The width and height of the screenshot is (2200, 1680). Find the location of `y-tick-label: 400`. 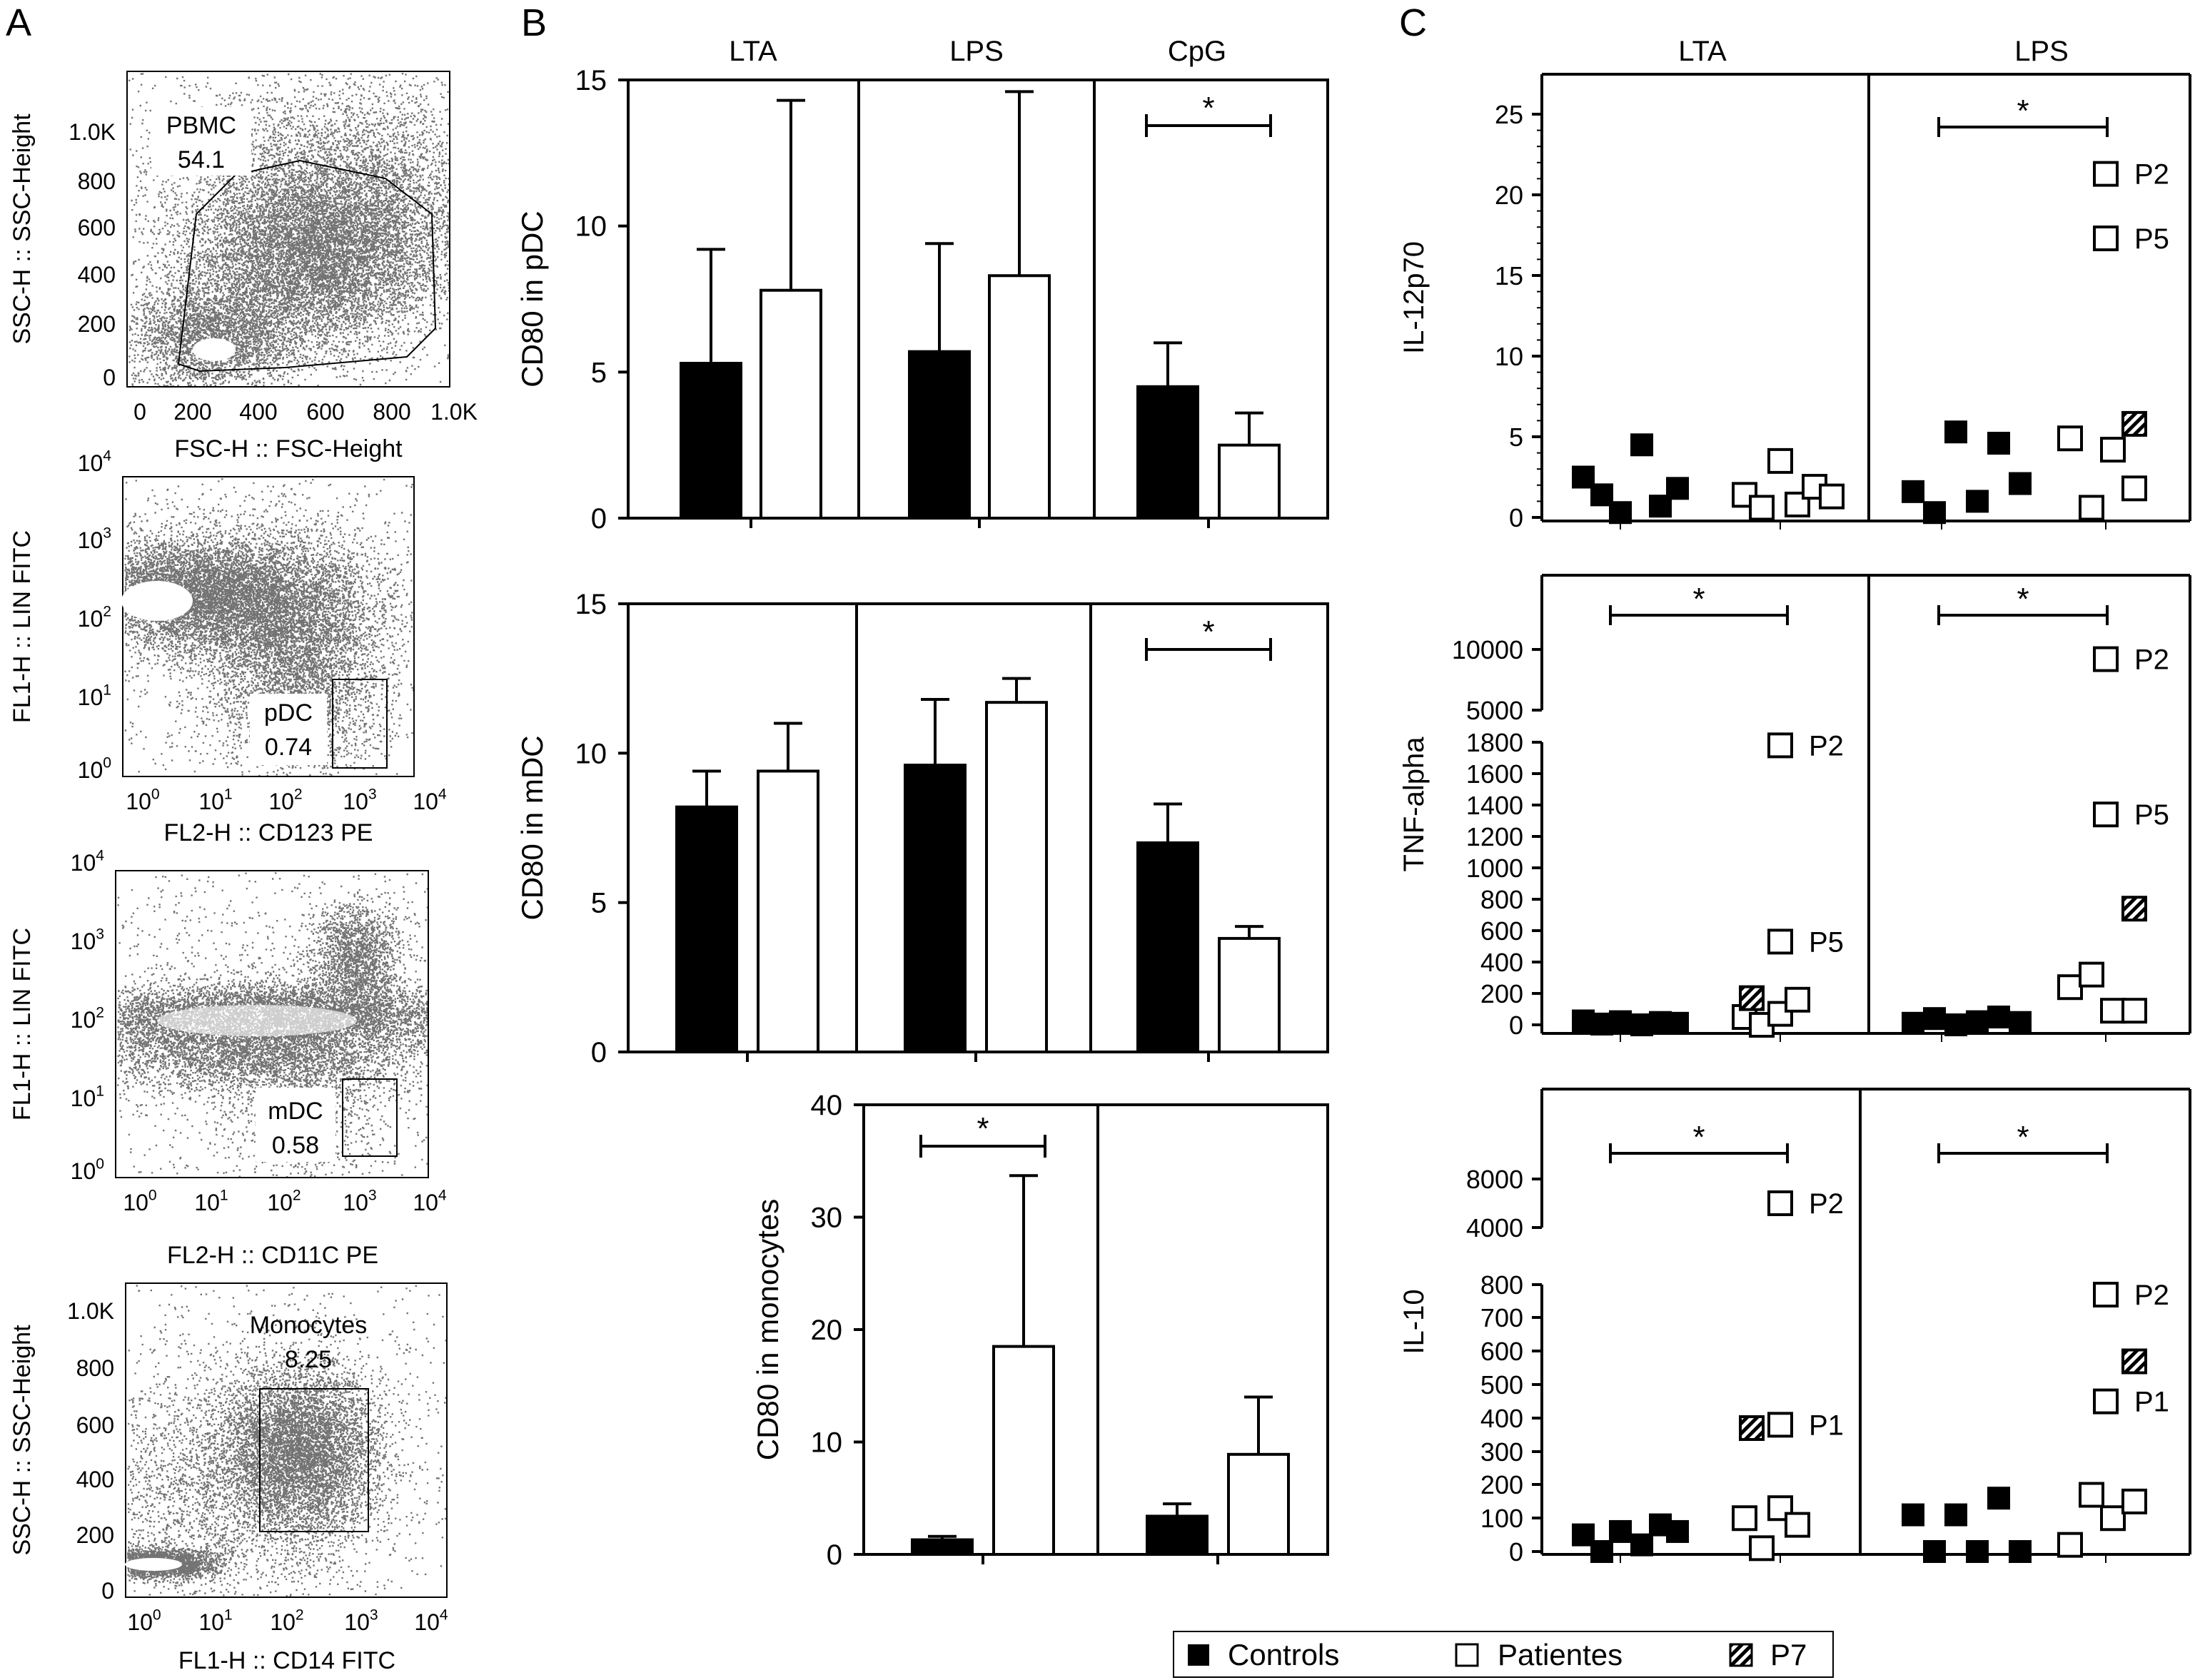

y-tick-label: 400 is located at coordinates (97, 275).